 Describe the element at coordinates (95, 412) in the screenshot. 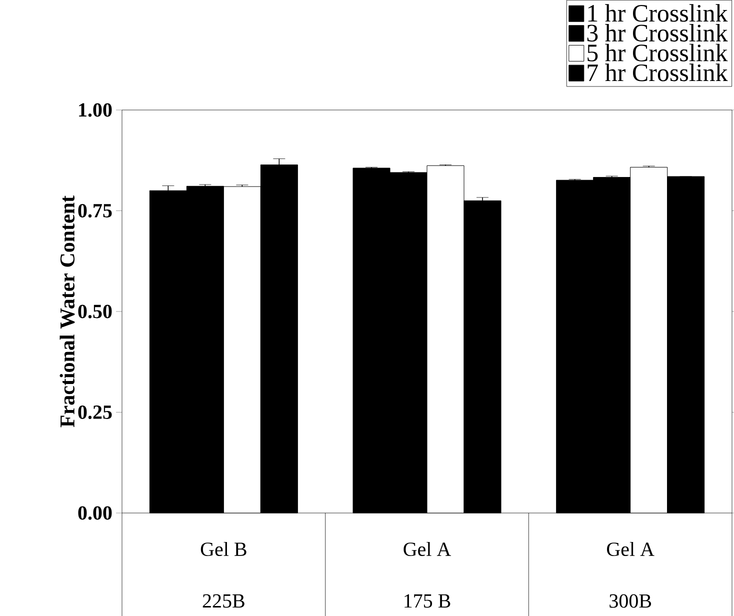

I see `y-tick-label: 0.25` at that location.